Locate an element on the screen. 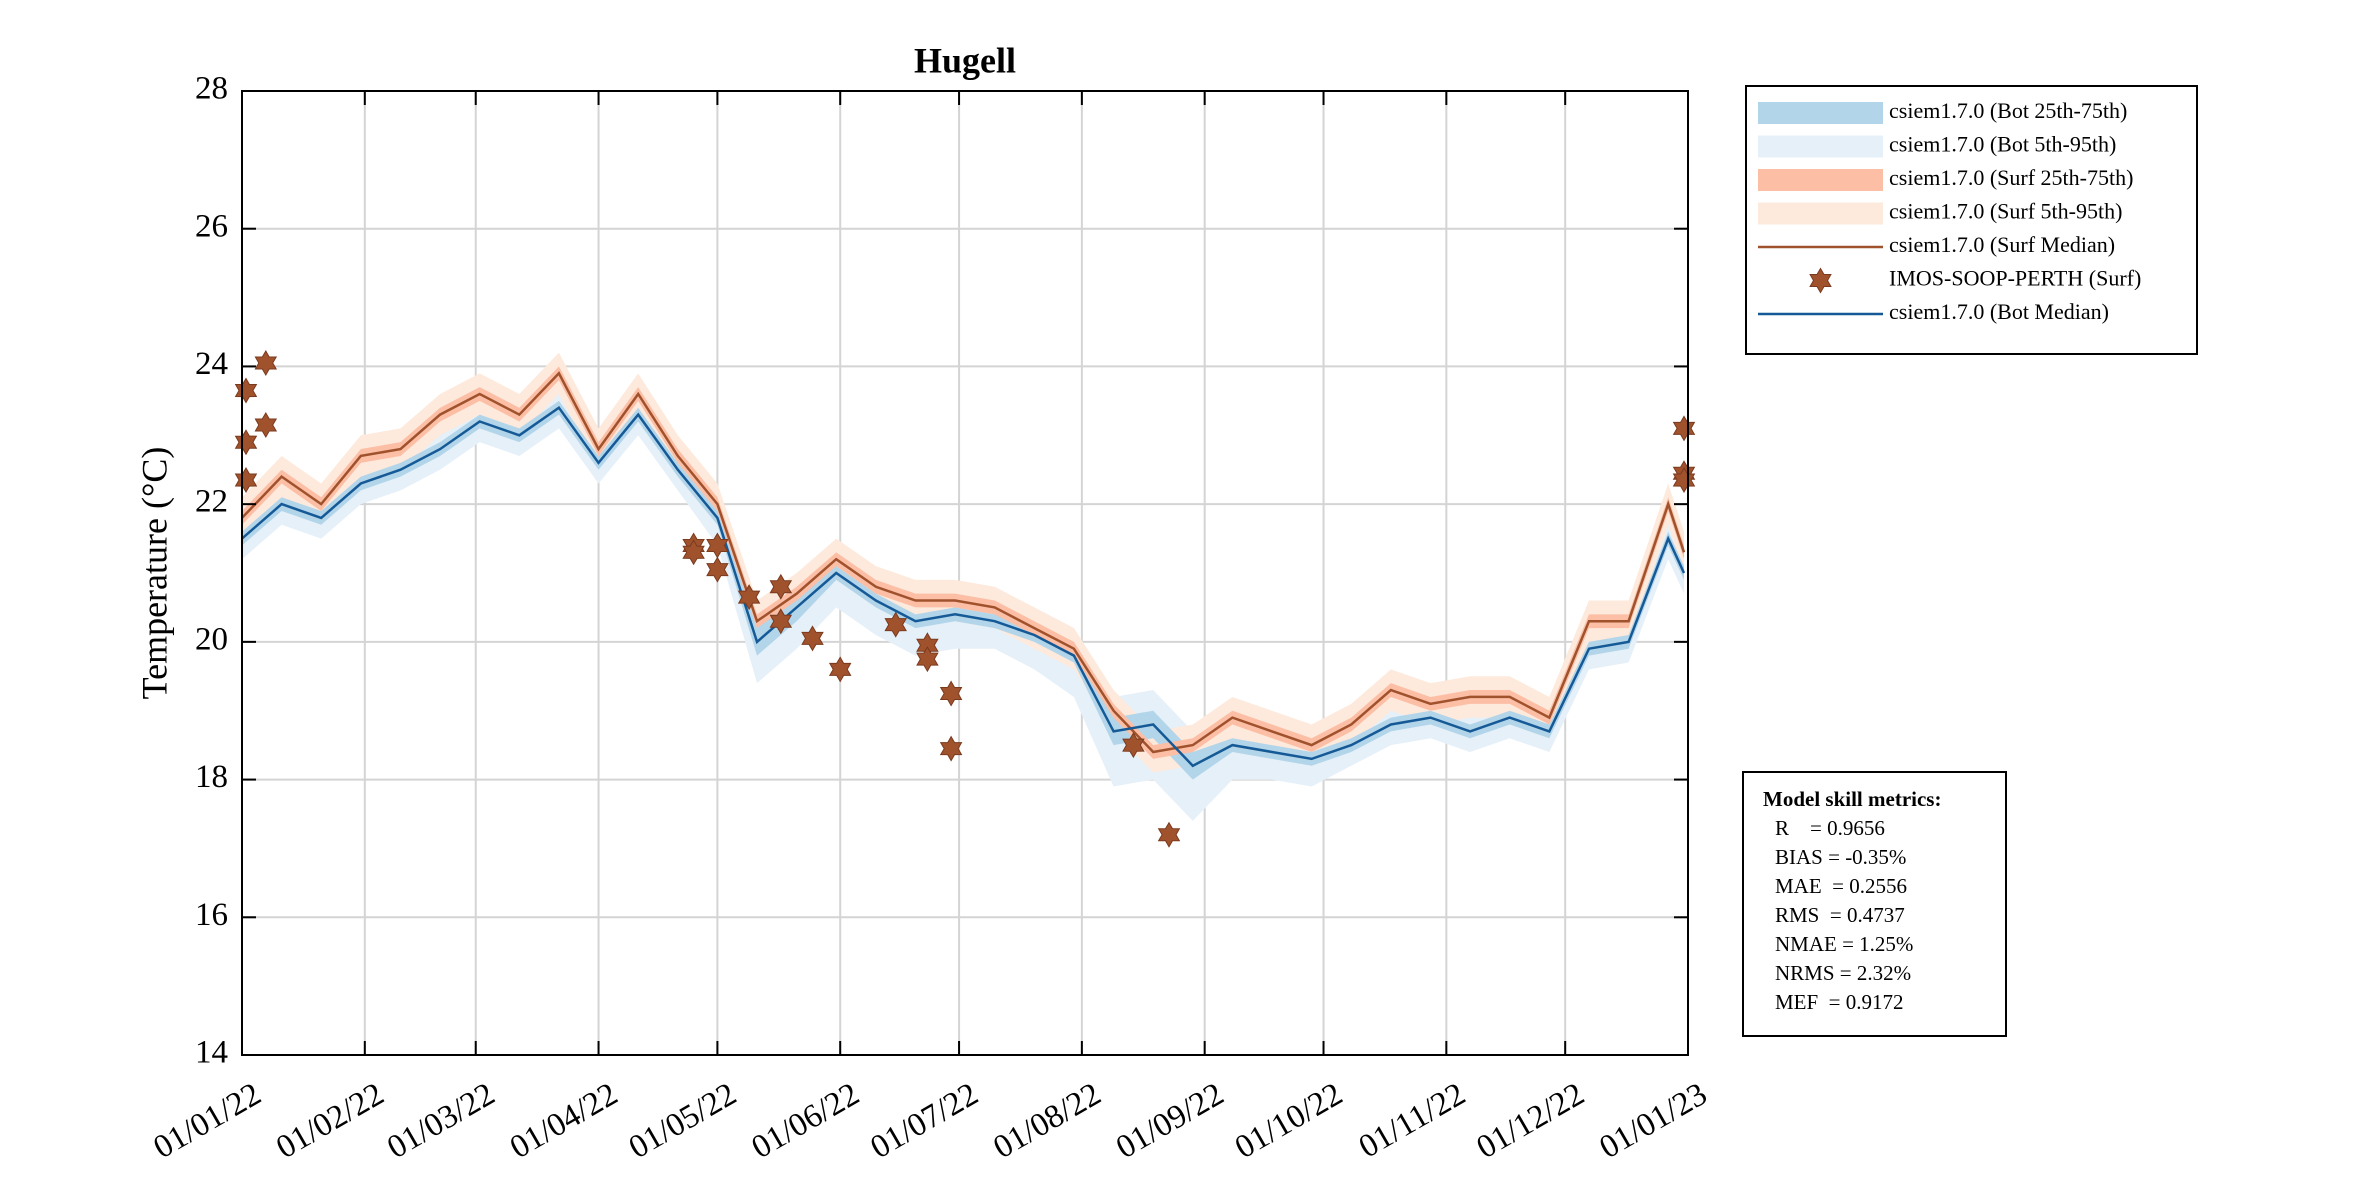 This screenshot has height=1181, width=2362. legend-label: csiem1.7.0 (Surf 25th-75th) is located at coordinates (2011, 177).